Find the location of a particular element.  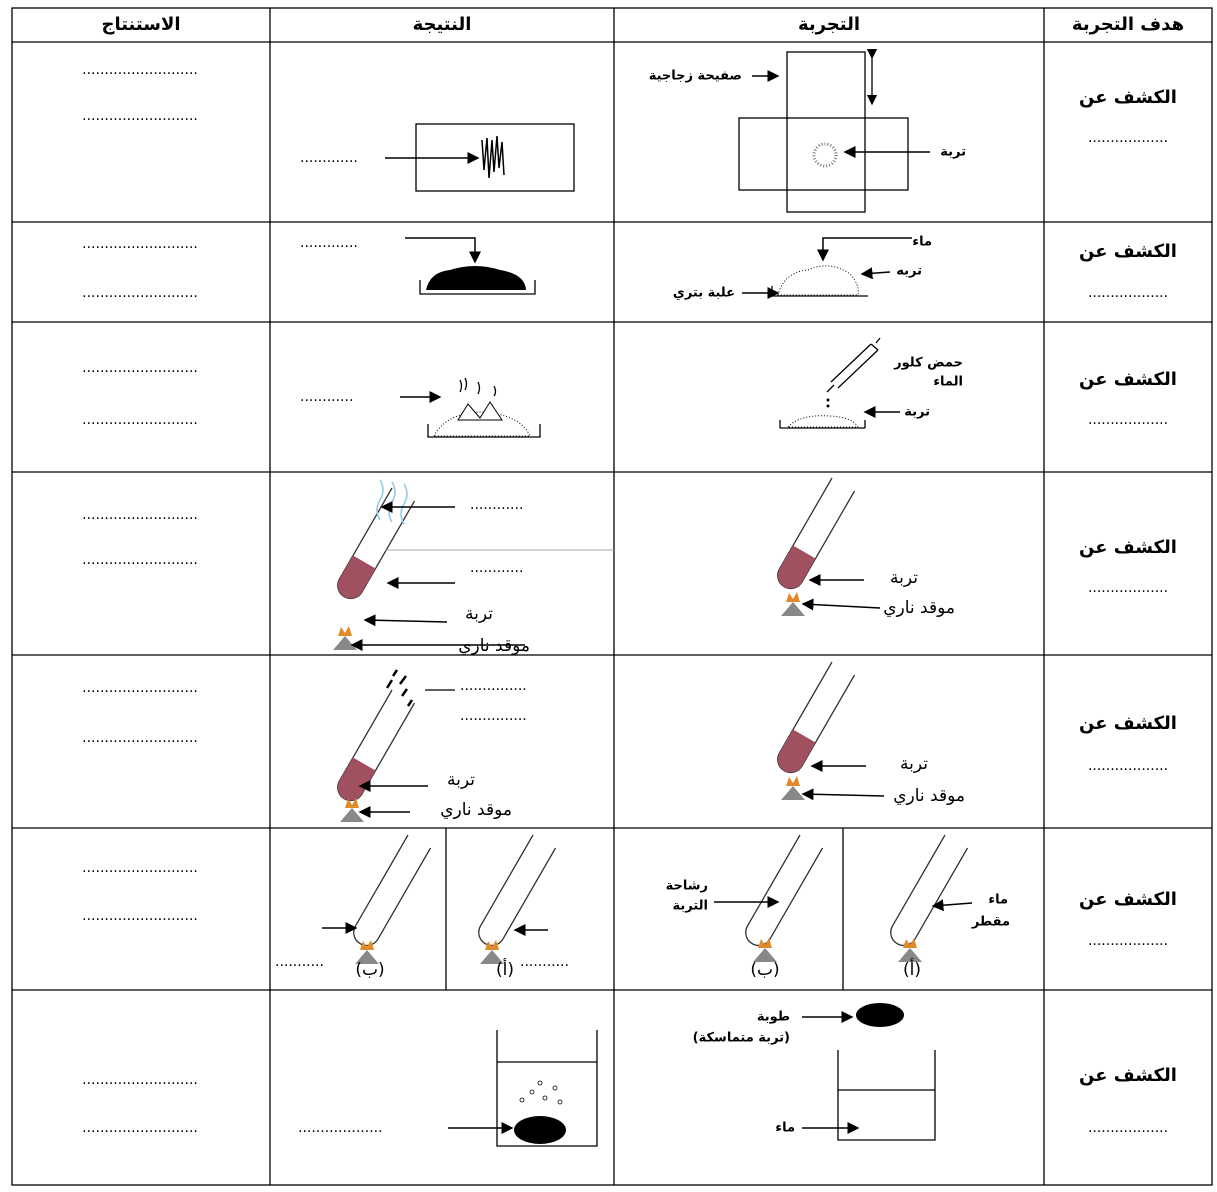

row-3-experiment: تربة موقد ناري is located at coordinates (863, 547).